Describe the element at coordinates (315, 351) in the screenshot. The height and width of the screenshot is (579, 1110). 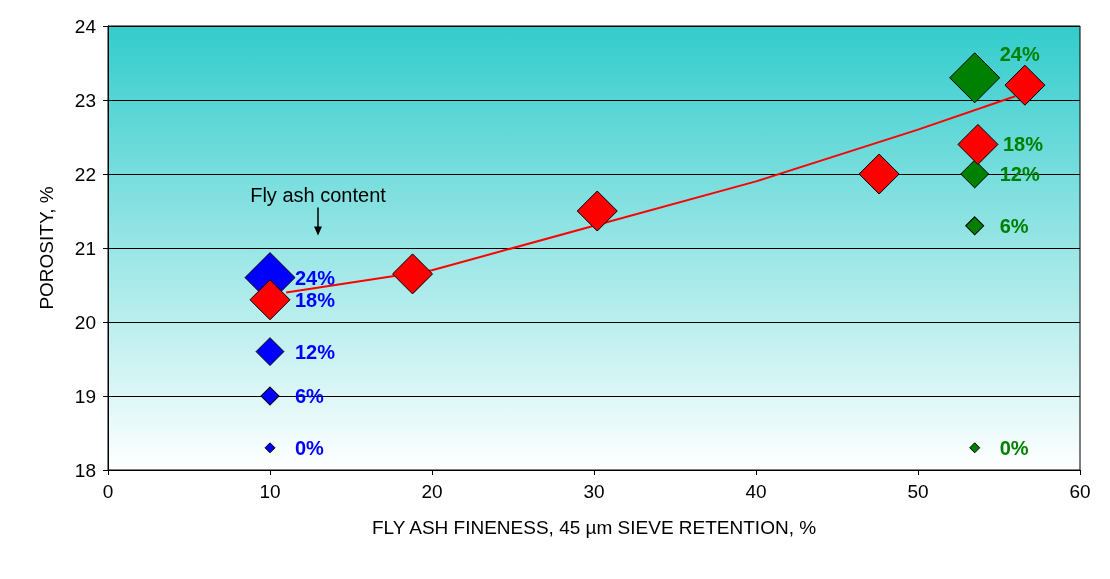
I see `annotation: 12%` at that location.